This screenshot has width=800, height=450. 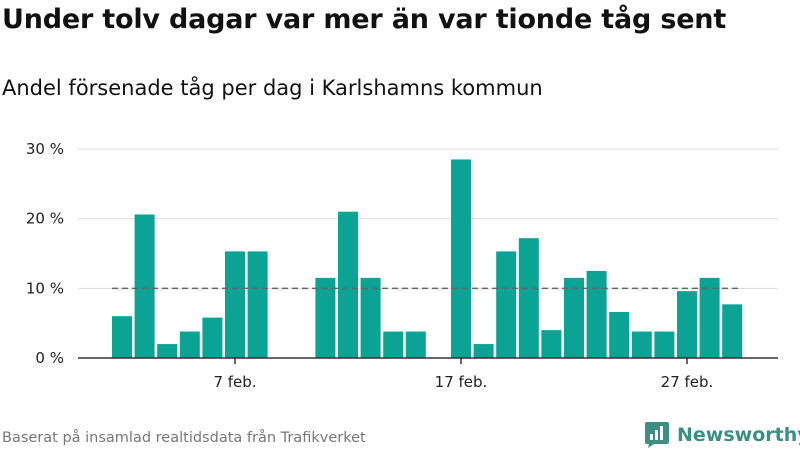 What do you see at coordinates (234, 382) in the screenshot?
I see `x-tick-label: 7 feb.` at bounding box center [234, 382].